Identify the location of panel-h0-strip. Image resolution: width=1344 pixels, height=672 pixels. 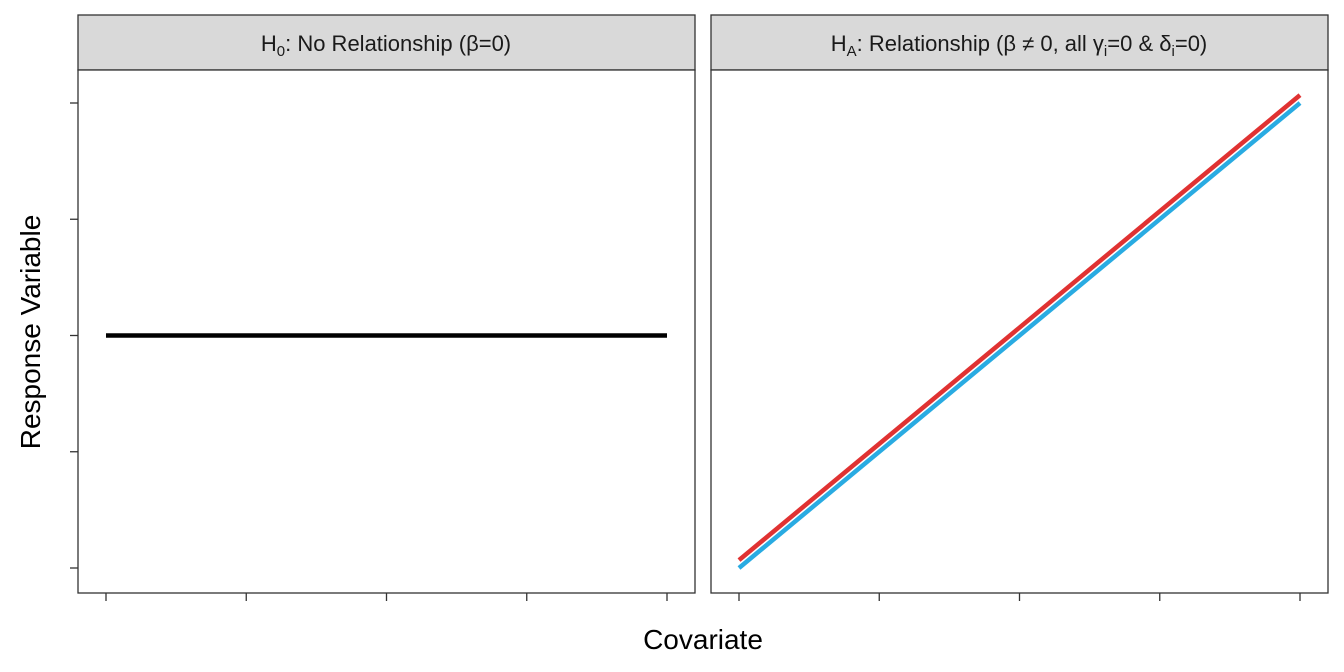
(386, 42).